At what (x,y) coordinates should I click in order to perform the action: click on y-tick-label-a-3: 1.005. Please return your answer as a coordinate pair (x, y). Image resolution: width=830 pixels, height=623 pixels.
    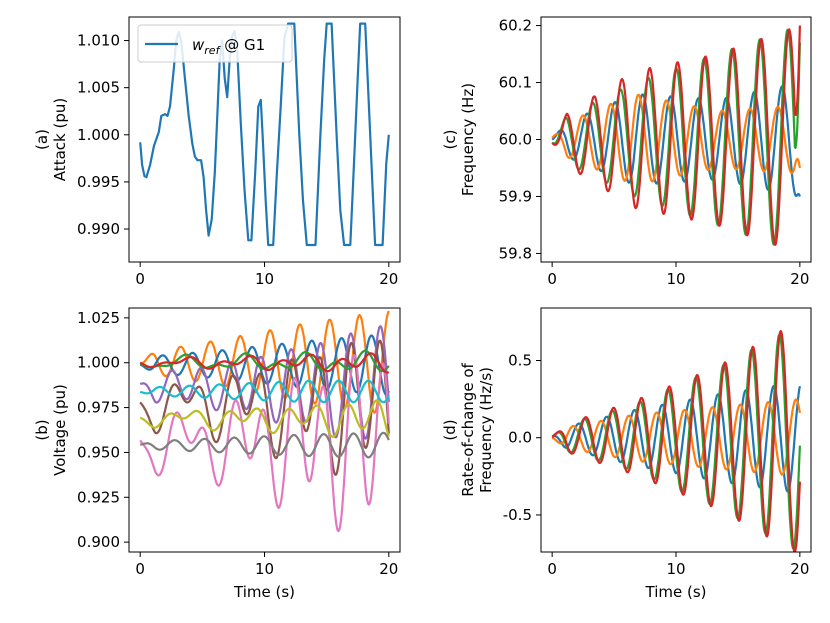
    Looking at the image, I should click on (98, 88).